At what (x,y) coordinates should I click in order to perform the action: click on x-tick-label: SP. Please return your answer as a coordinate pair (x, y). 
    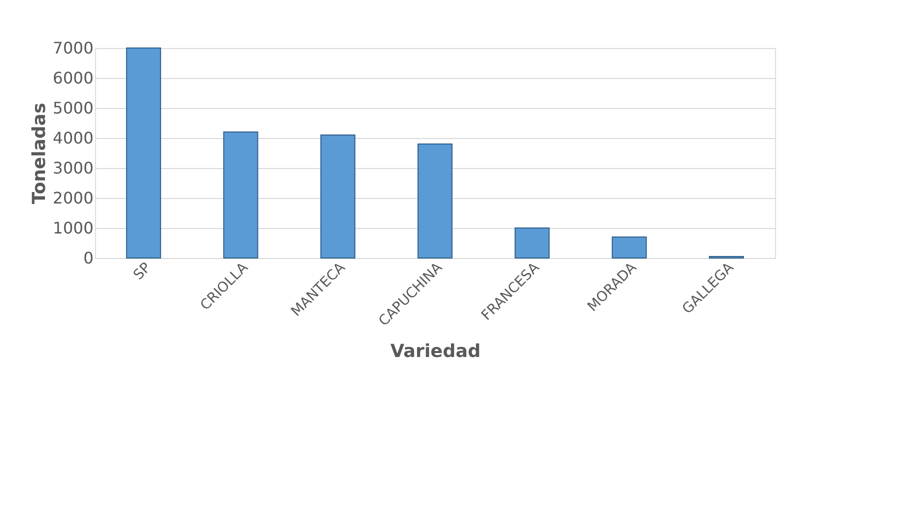
    Looking at the image, I should click on (142, 272).